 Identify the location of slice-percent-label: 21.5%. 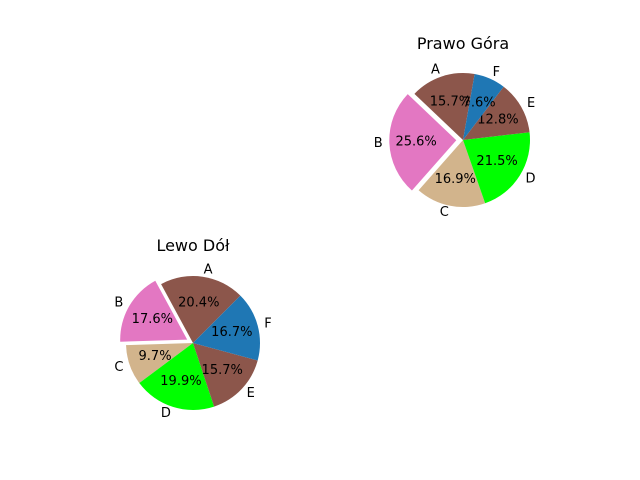
(496, 161).